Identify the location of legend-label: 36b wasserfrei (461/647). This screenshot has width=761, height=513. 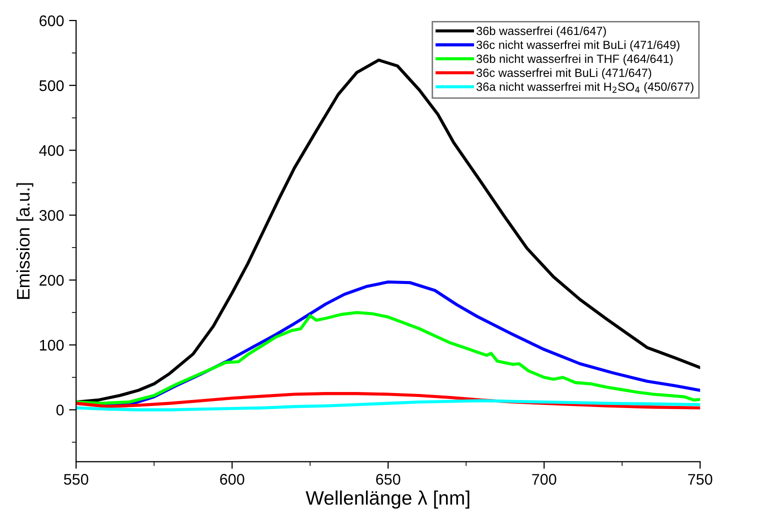
(541, 32).